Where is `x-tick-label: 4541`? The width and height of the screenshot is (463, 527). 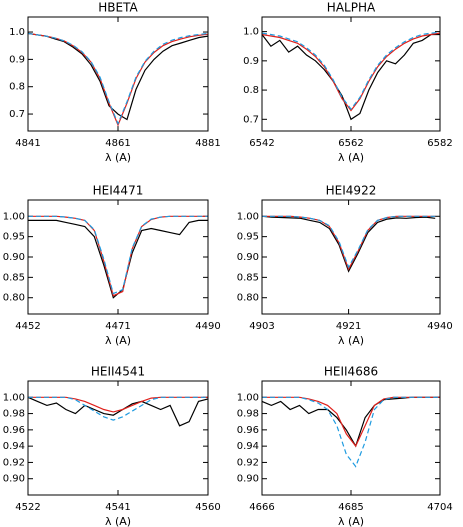
x-tick-label: 4541 is located at coordinates (117, 507).